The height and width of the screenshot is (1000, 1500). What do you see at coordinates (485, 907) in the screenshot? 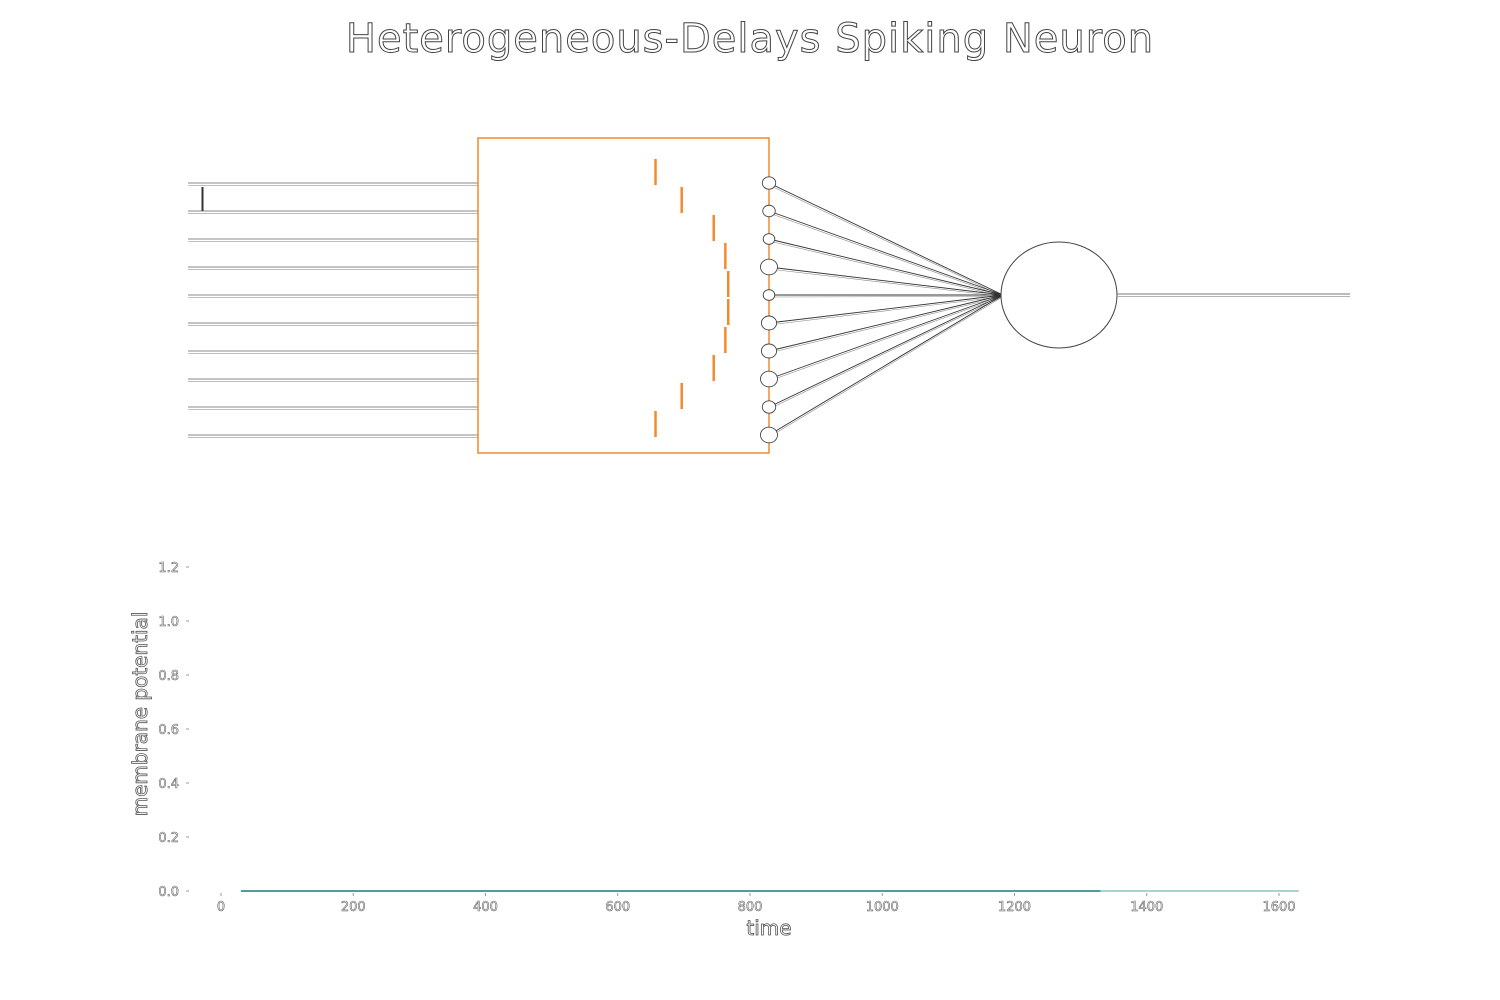
I see `x-tick-label: 400` at bounding box center [485, 907].